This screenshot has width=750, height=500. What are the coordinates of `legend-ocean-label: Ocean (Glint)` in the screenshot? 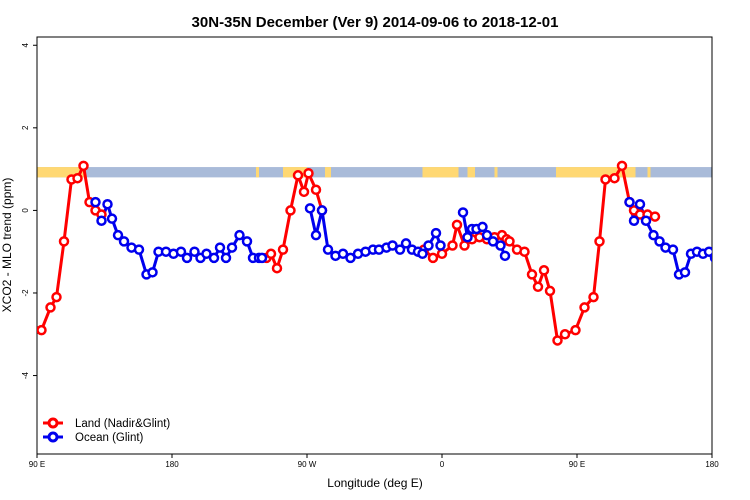 It's located at (109, 438).